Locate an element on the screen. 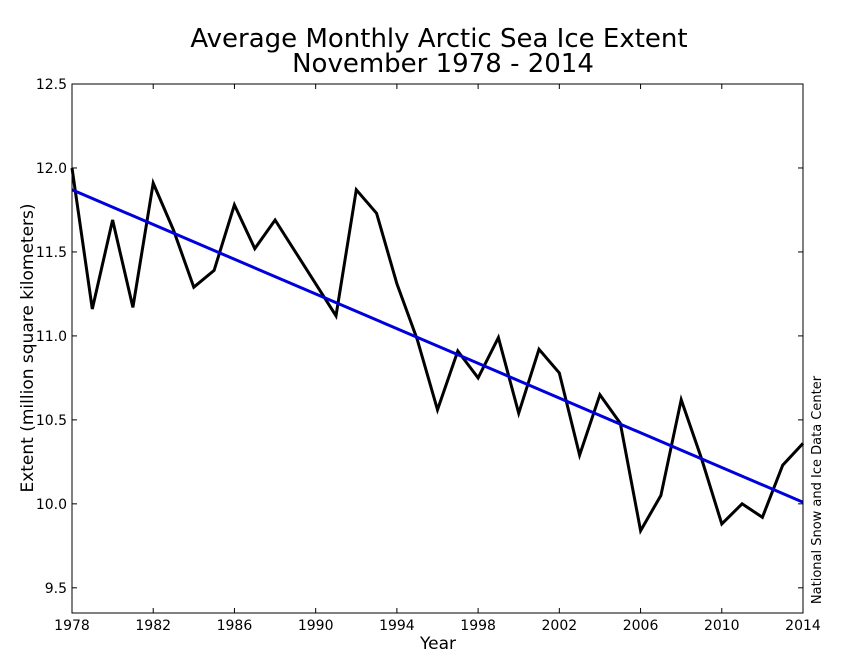  x-tick-labels: 1978 1982 1986 1990 1994 1998 2002 2006 2010 2014 is located at coordinates (437, 626).